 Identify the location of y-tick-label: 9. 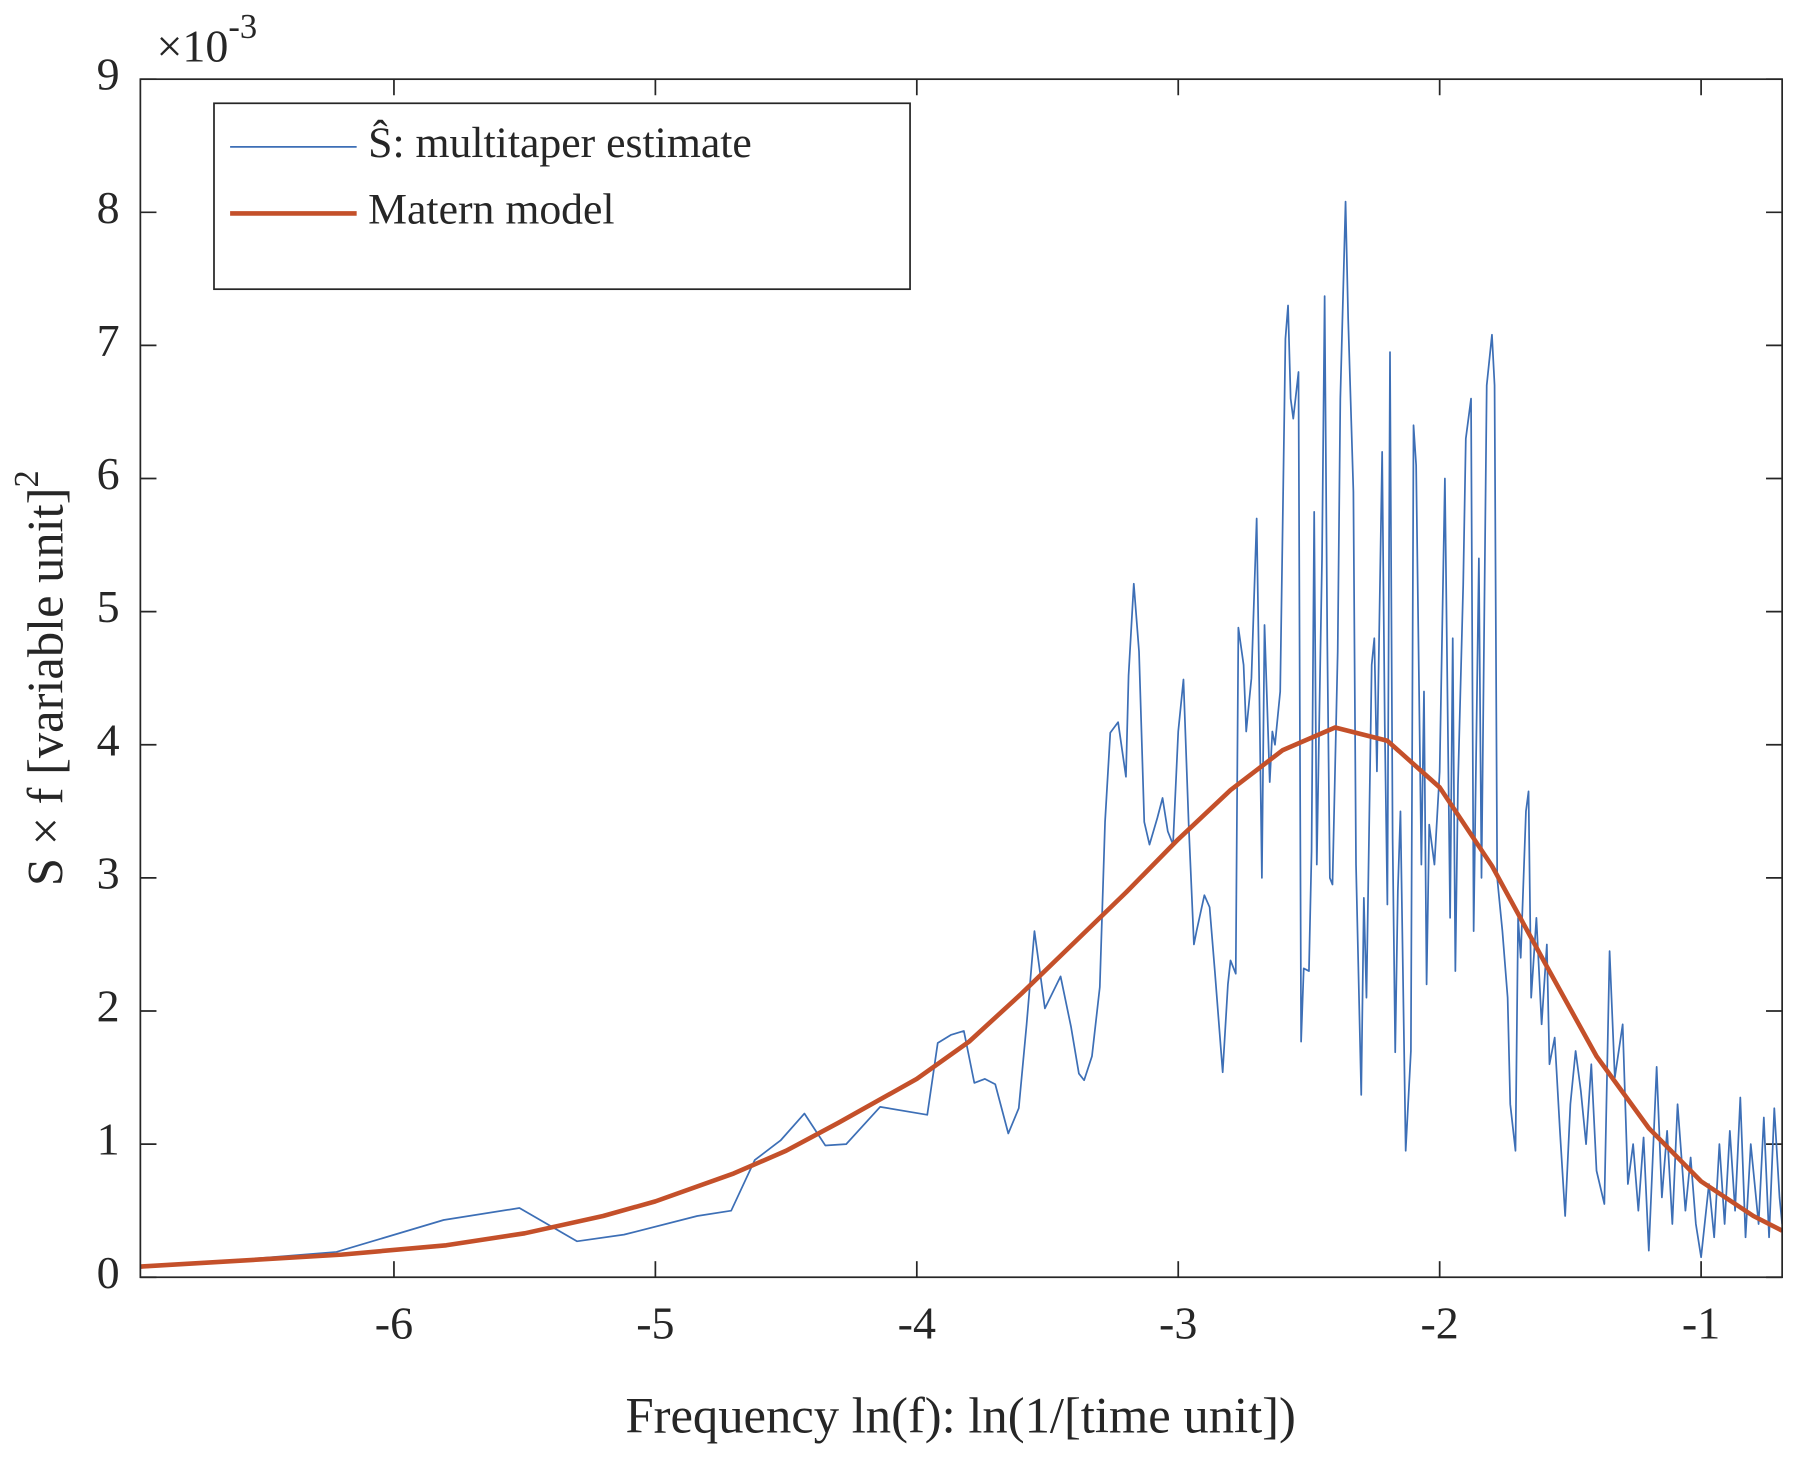
(108, 74).